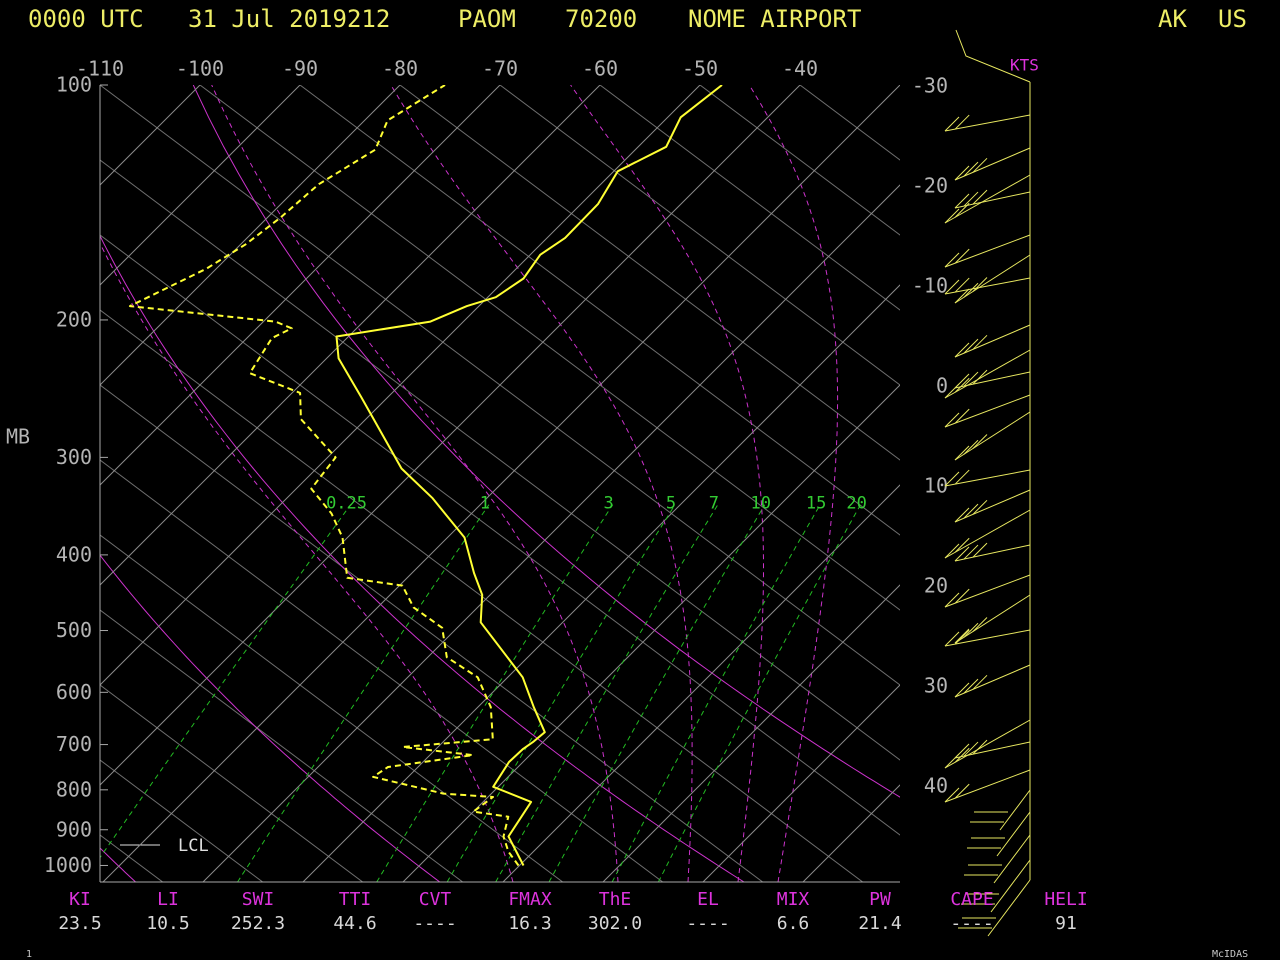  What do you see at coordinates (74, 554) in the screenshot?
I see `y-tick-label: 400` at bounding box center [74, 554].